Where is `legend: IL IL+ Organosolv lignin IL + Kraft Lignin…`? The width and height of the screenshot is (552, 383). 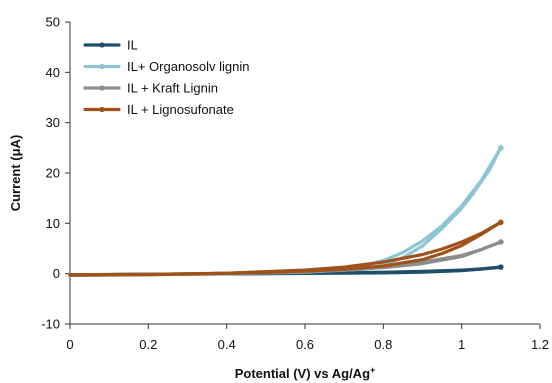 legend: IL IL+ Organosolv lignin IL + Kraft Lignin… is located at coordinates (166, 77).